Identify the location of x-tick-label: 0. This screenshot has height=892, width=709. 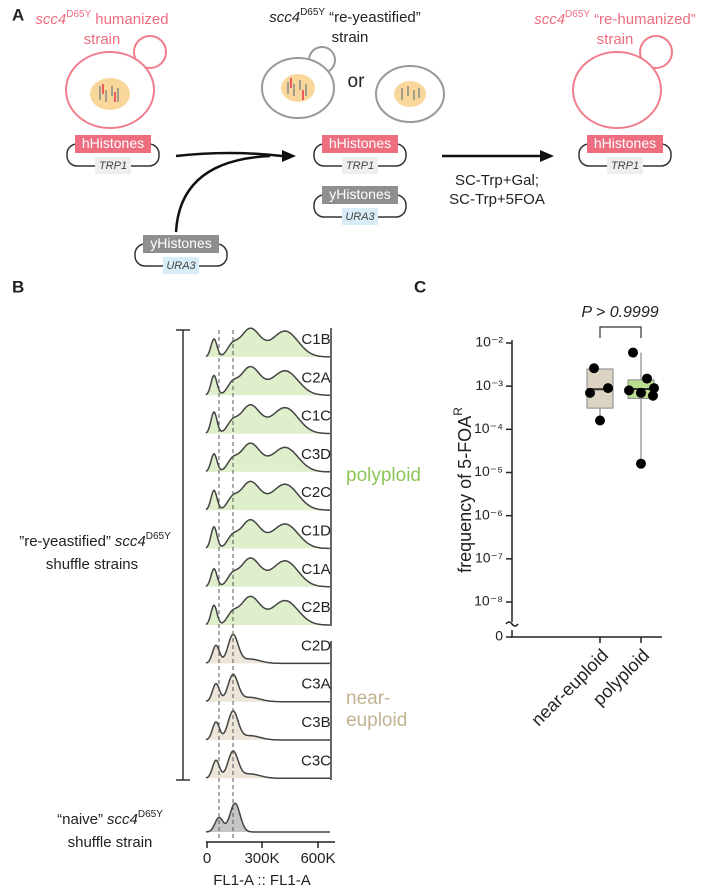
(207, 858).